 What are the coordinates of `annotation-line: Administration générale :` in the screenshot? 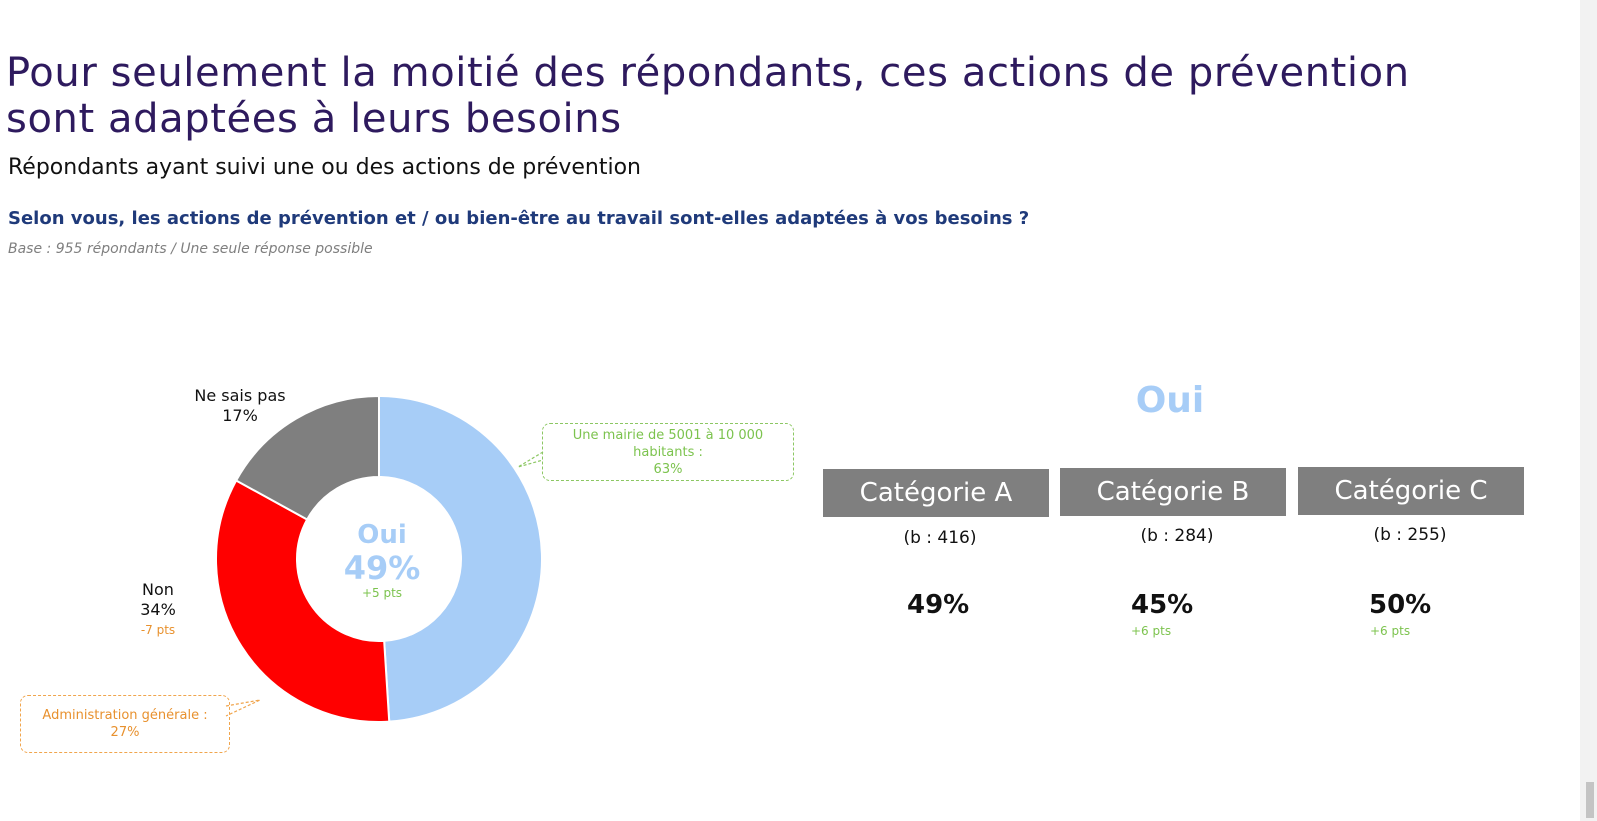 It's located at (125, 715).